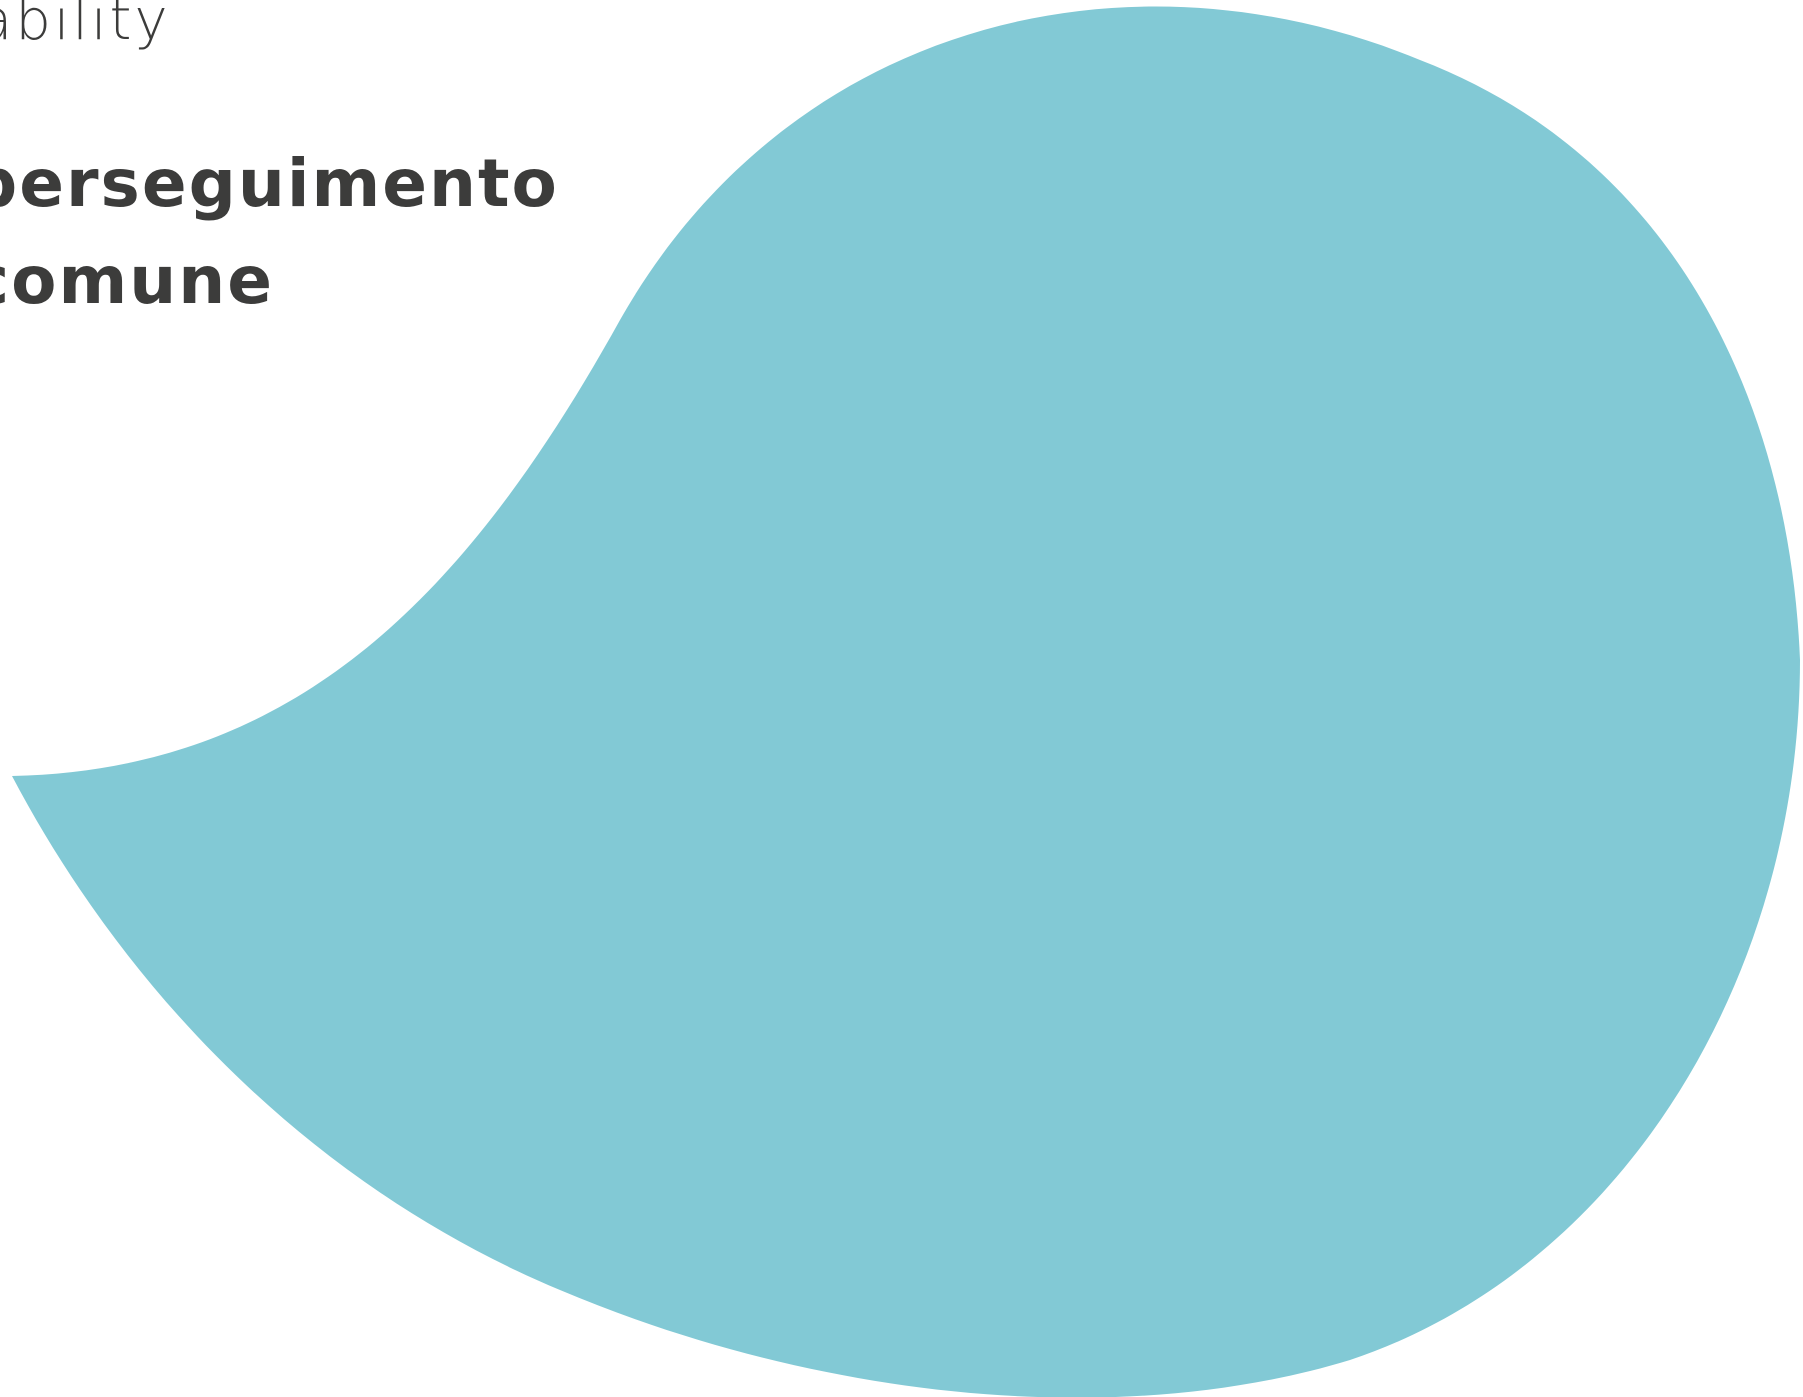 The image size is (1803, 1397). What do you see at coordinates (279, 232) in the screenshot?
I see `headline: perseguimento comune` at bounding box center [279, 232].